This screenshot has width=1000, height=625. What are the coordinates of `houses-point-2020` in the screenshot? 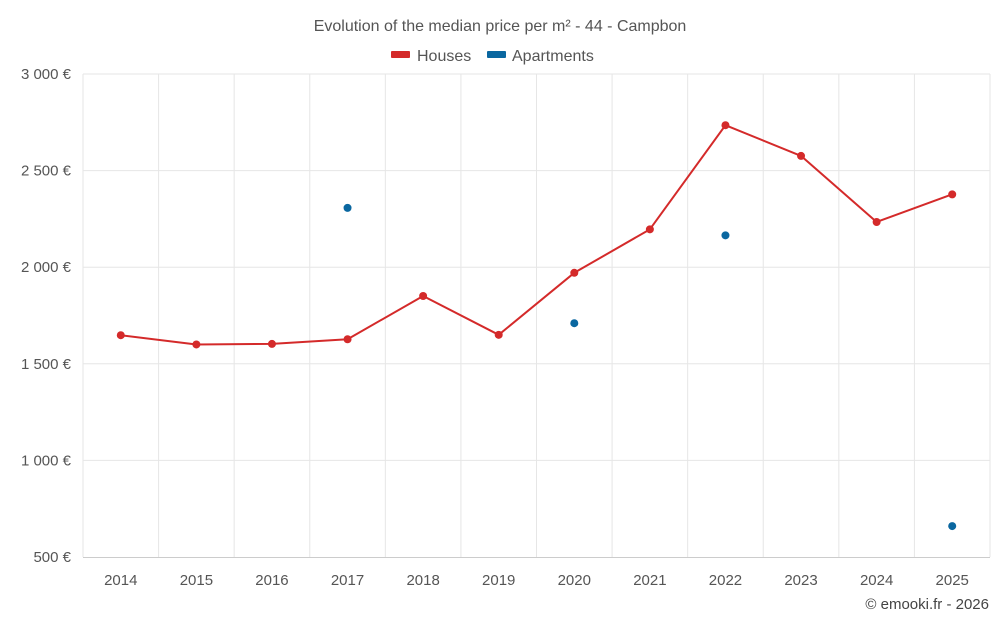 It's located at (574, 272).